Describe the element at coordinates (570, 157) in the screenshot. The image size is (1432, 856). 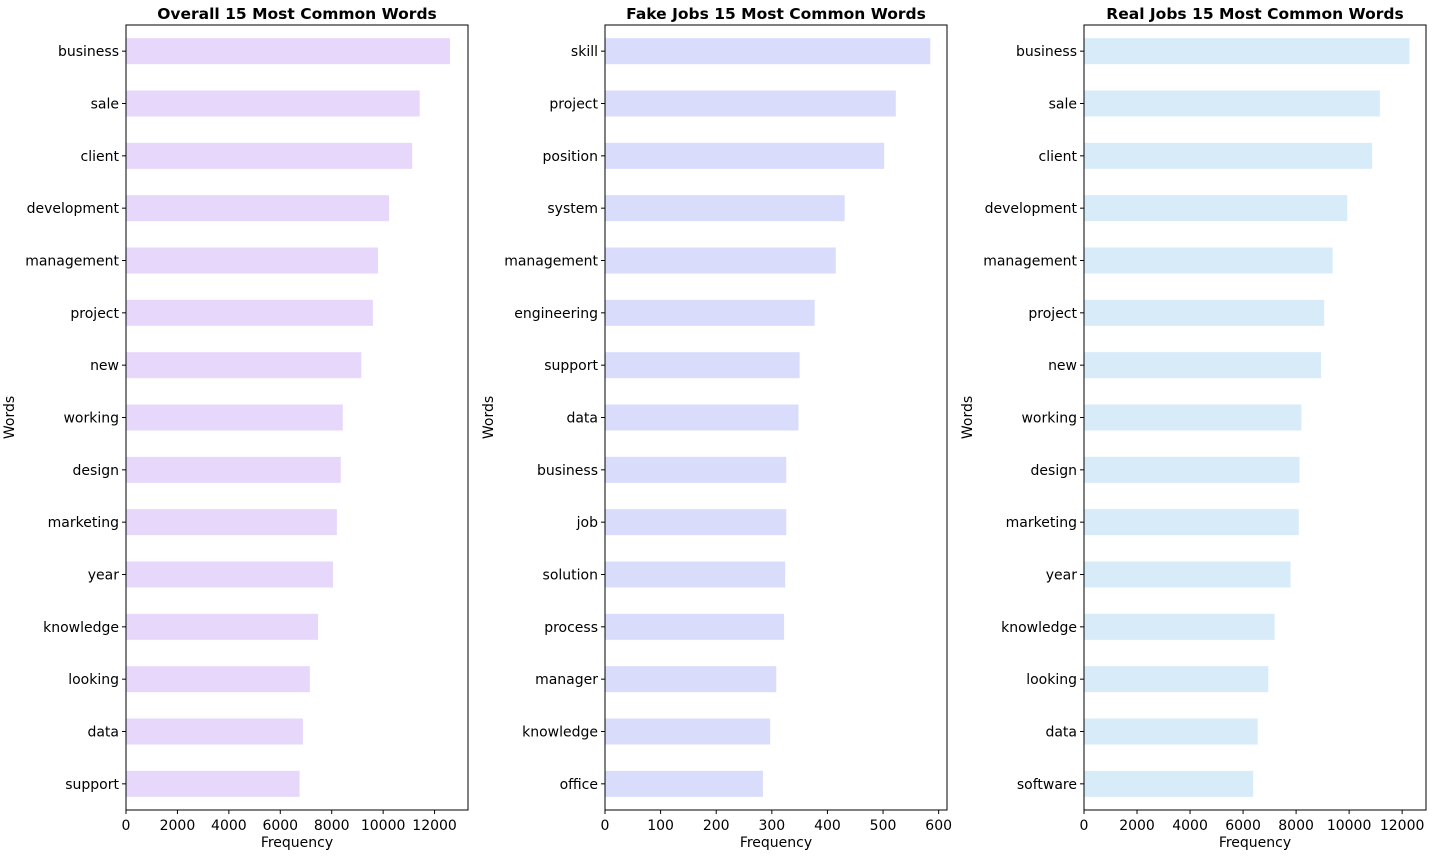
I see `y-tick-label: position` at that location.